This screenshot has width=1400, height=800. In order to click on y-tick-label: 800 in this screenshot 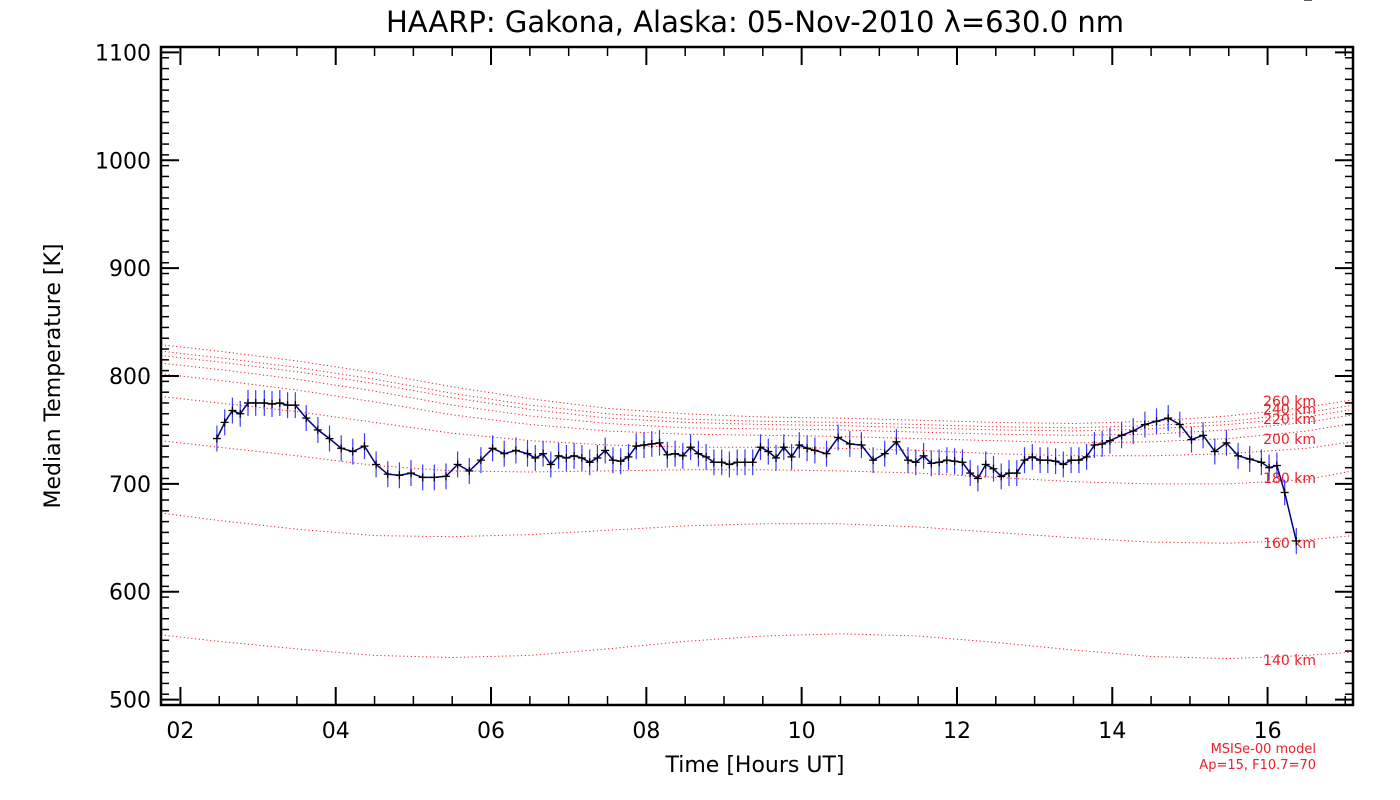, I will do `click(130, 377)`.